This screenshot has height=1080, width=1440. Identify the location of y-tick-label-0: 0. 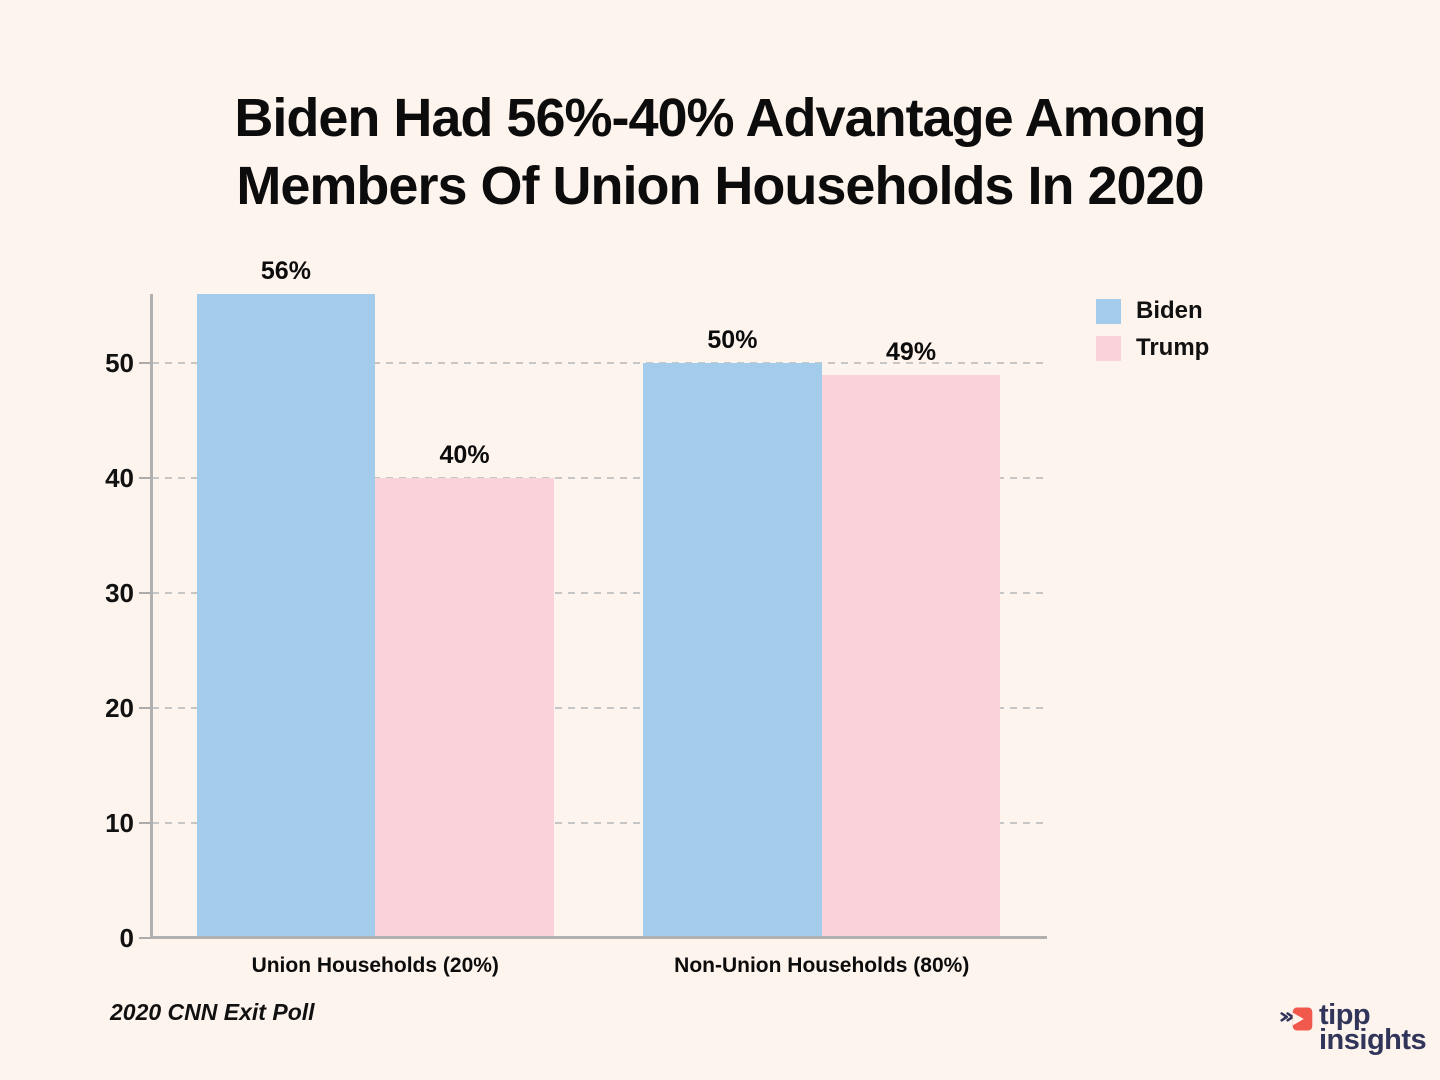
(126, 938).